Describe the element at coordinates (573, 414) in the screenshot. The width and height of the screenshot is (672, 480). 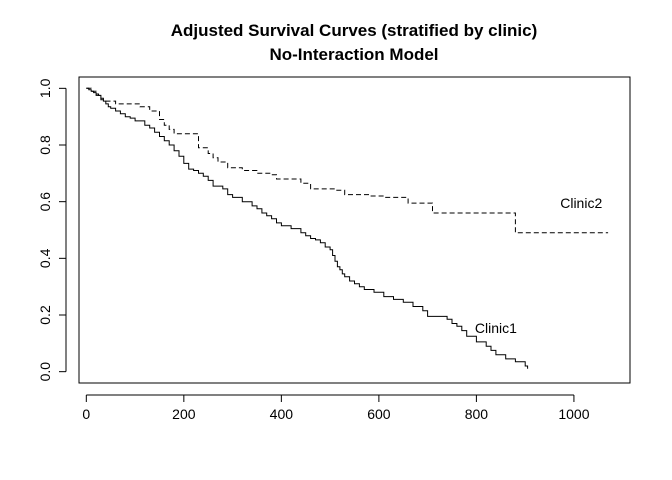
I see `x-tick-label: 1000` at that location.